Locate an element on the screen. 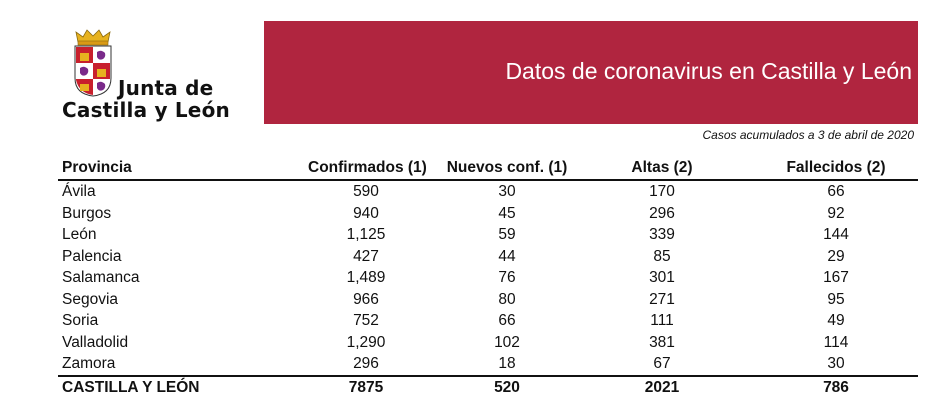 This screenshot has height=407, width=947. cell-nuevos: 18 is located at coordinates (507, 363).